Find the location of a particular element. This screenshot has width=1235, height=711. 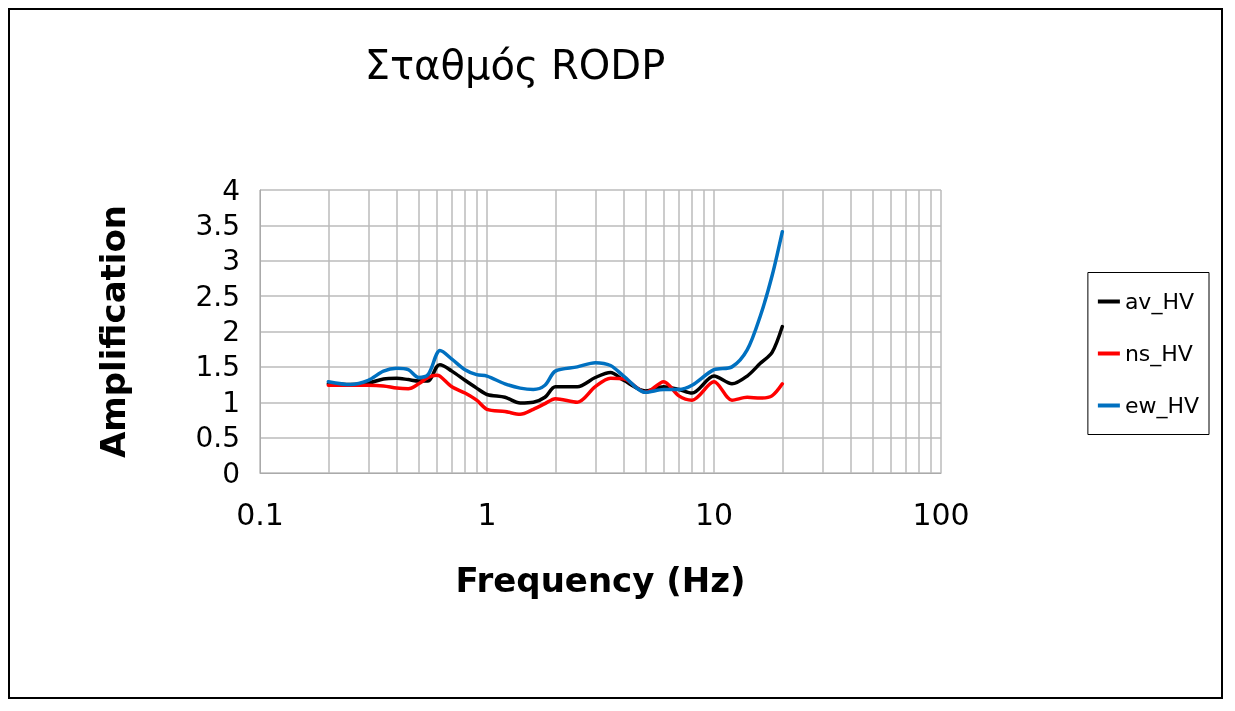

x-tick-label: 0.1 is located at coordinates (260, 514).